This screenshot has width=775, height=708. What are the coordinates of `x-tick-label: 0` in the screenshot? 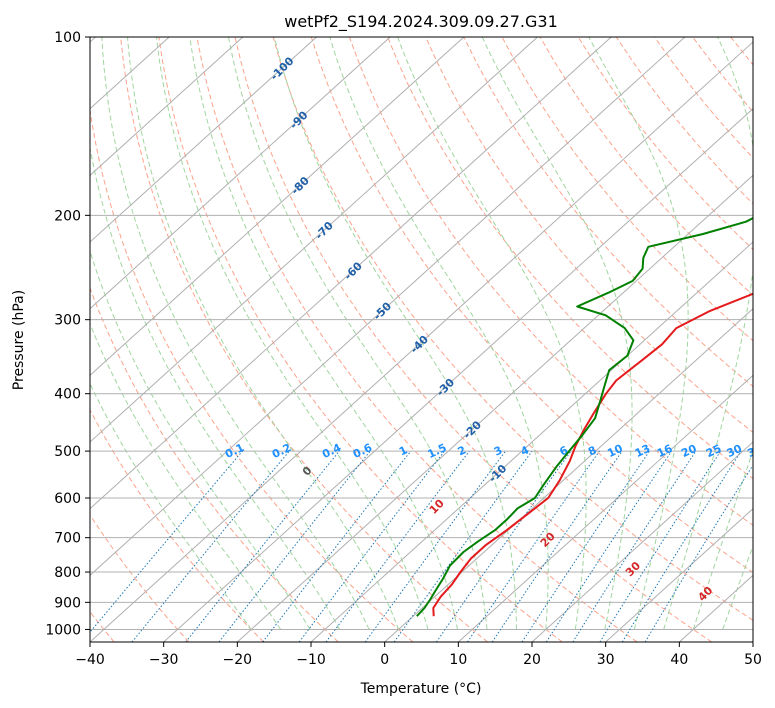 It's located at (384, 660).